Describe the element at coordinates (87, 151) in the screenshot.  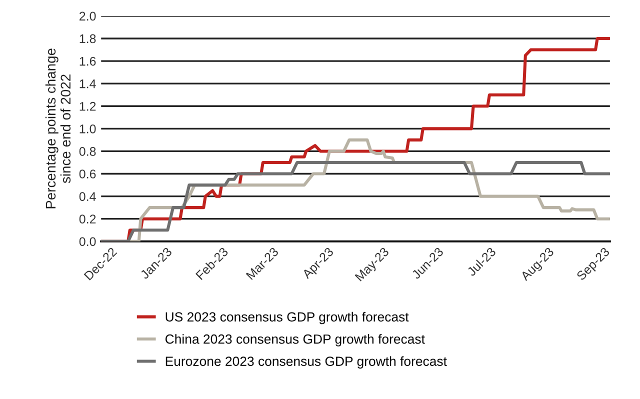
I see `y-tick-label: 0.8` at that location.